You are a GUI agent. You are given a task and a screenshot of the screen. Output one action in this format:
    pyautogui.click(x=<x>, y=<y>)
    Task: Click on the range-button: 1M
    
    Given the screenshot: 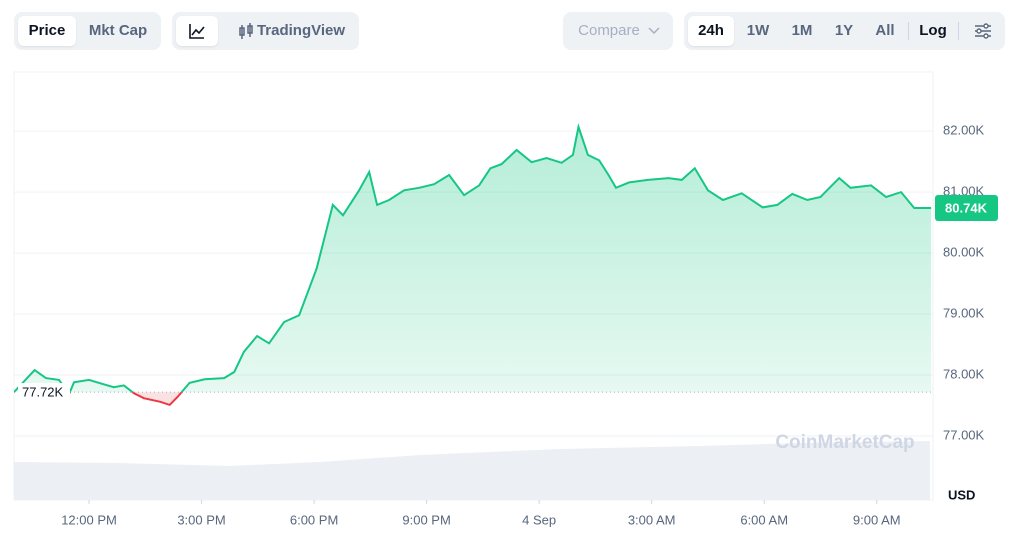 What is the action you would take?
    pyautogui.click(x=802, y=30)
    